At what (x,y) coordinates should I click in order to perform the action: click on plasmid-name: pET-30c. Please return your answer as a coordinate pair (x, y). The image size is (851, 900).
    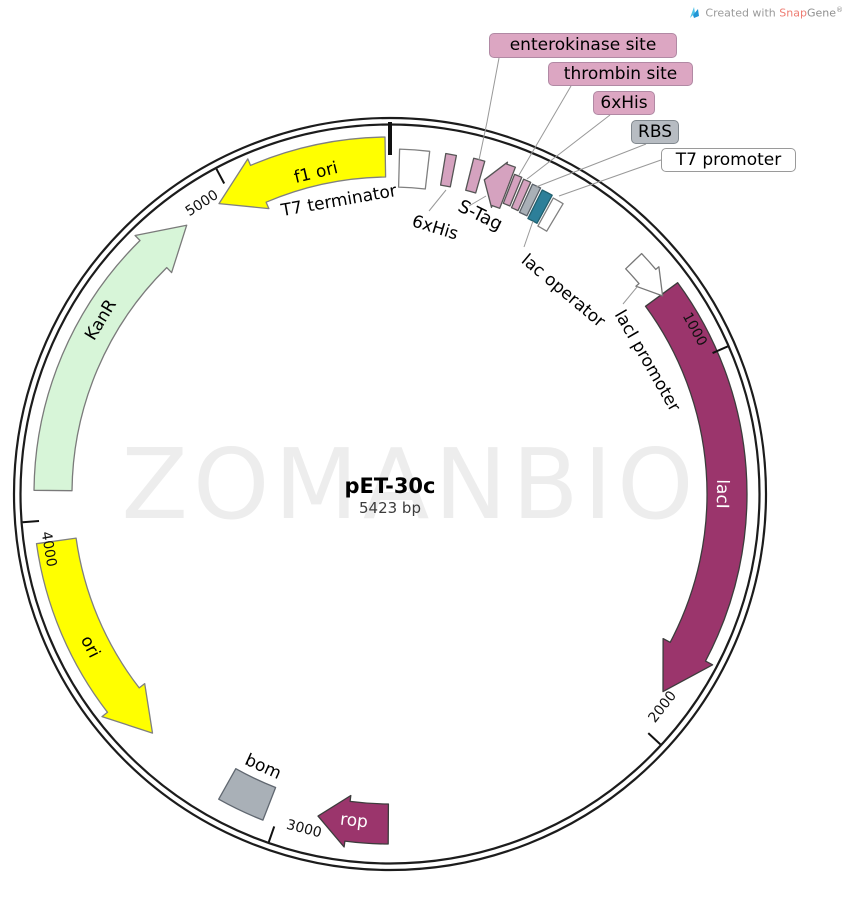
    Looking at the image, I should click on (390, 486).